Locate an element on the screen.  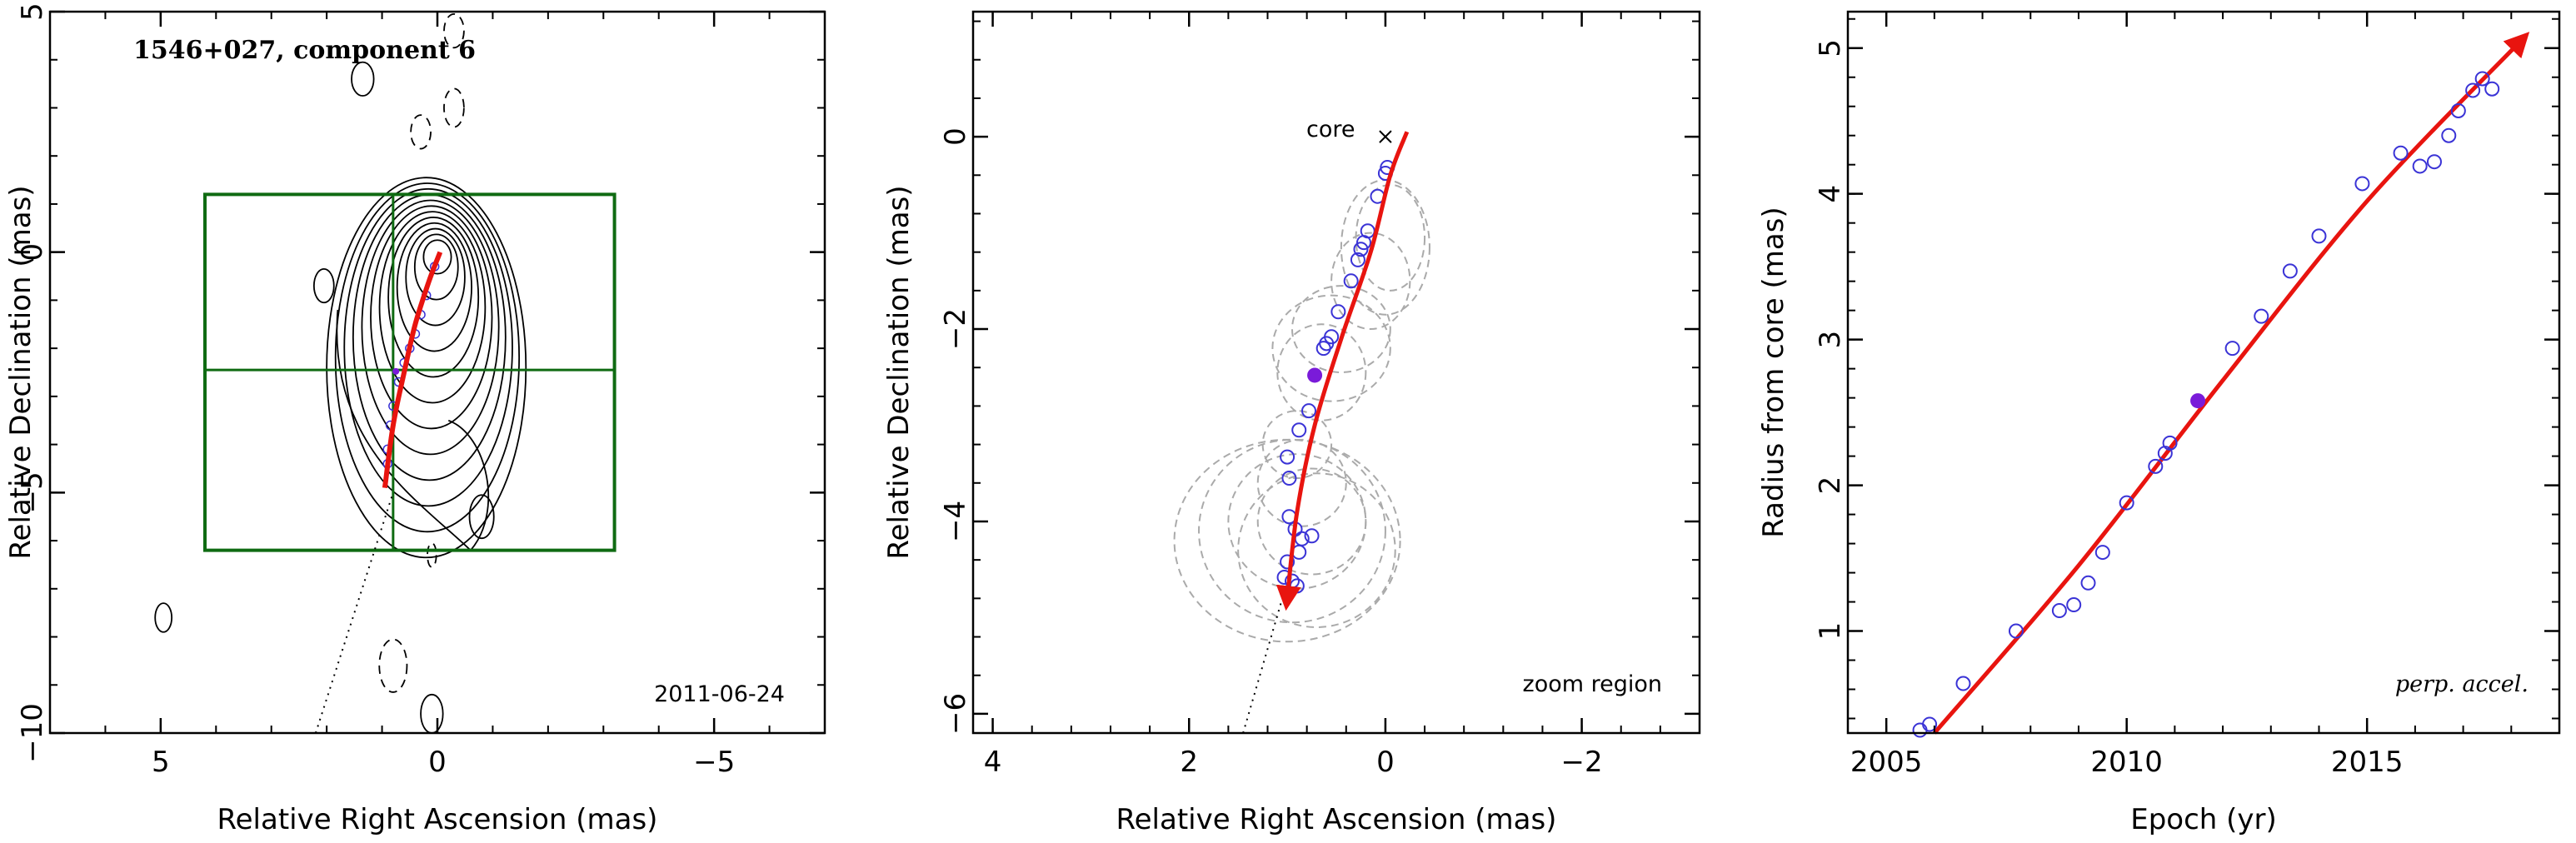
panel2-y-tick-label: −6 is located at coordinates (955, 714).